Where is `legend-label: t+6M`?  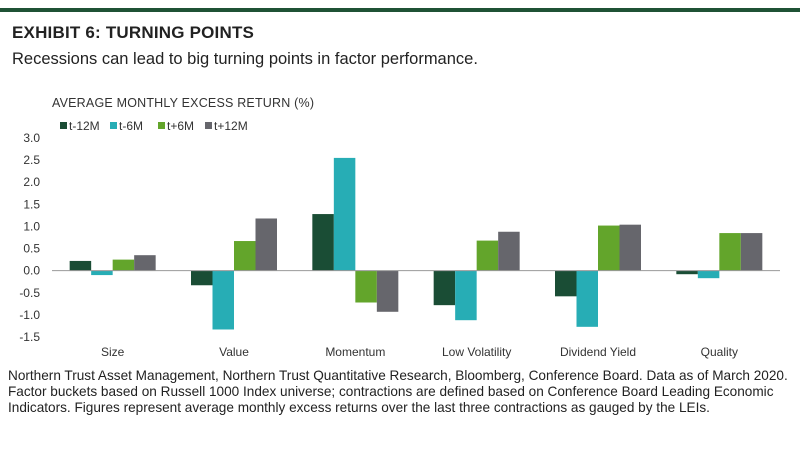
legend-label: t+6M is located at coordinates (180, 126).